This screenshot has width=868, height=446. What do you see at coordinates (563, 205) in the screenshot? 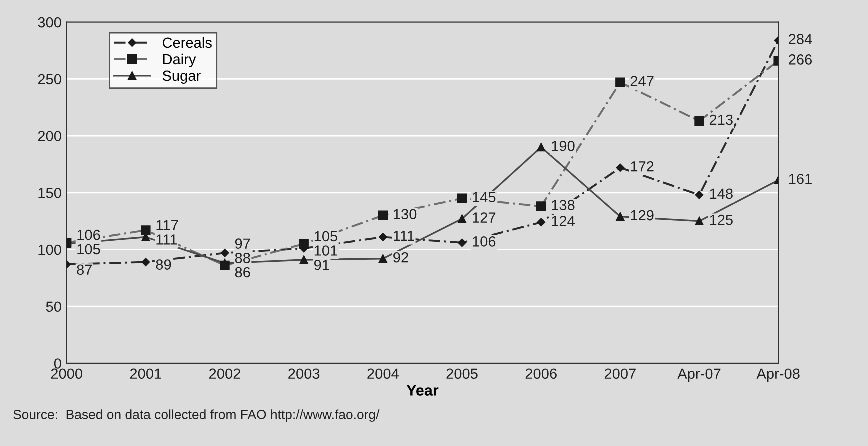
I see `data-label: 138` at bounding box center [563, 205].